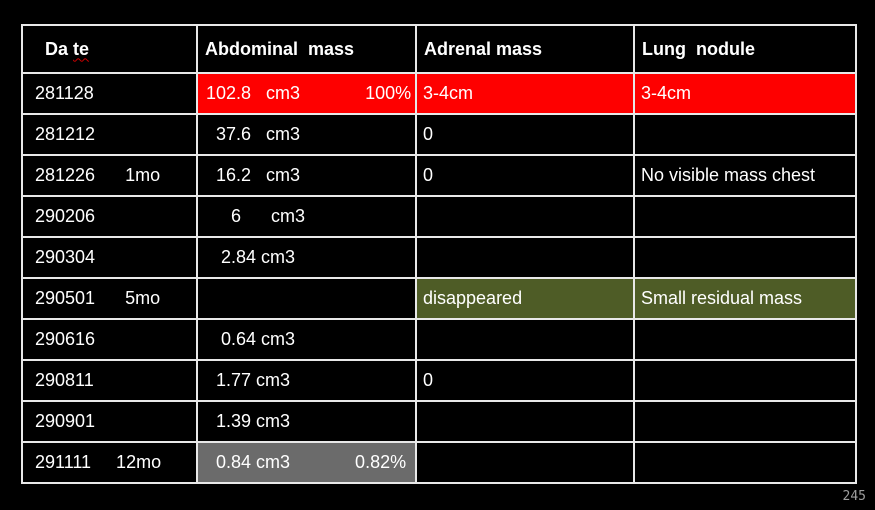 The height and width of the screenshot is (510, 875). What do you see at coordinates (306, 421) in the screenshot?
I see `cell-abdominal-mass: 1.39 cm3` at bounding box center [306, 421].